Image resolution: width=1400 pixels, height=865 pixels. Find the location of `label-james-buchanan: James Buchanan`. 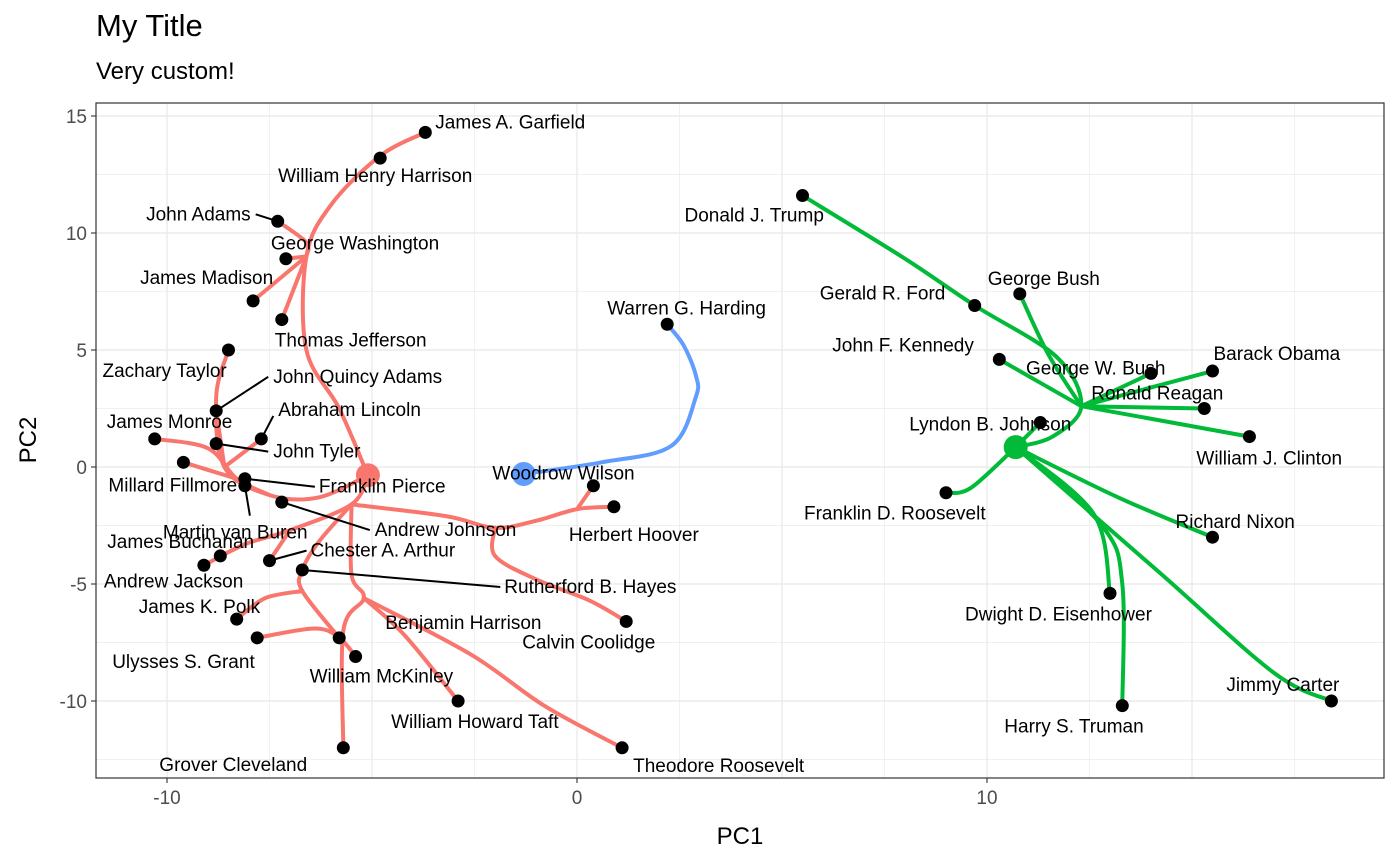

label-james-buchanan: James Buchanan is located at coordinates (180, 542).